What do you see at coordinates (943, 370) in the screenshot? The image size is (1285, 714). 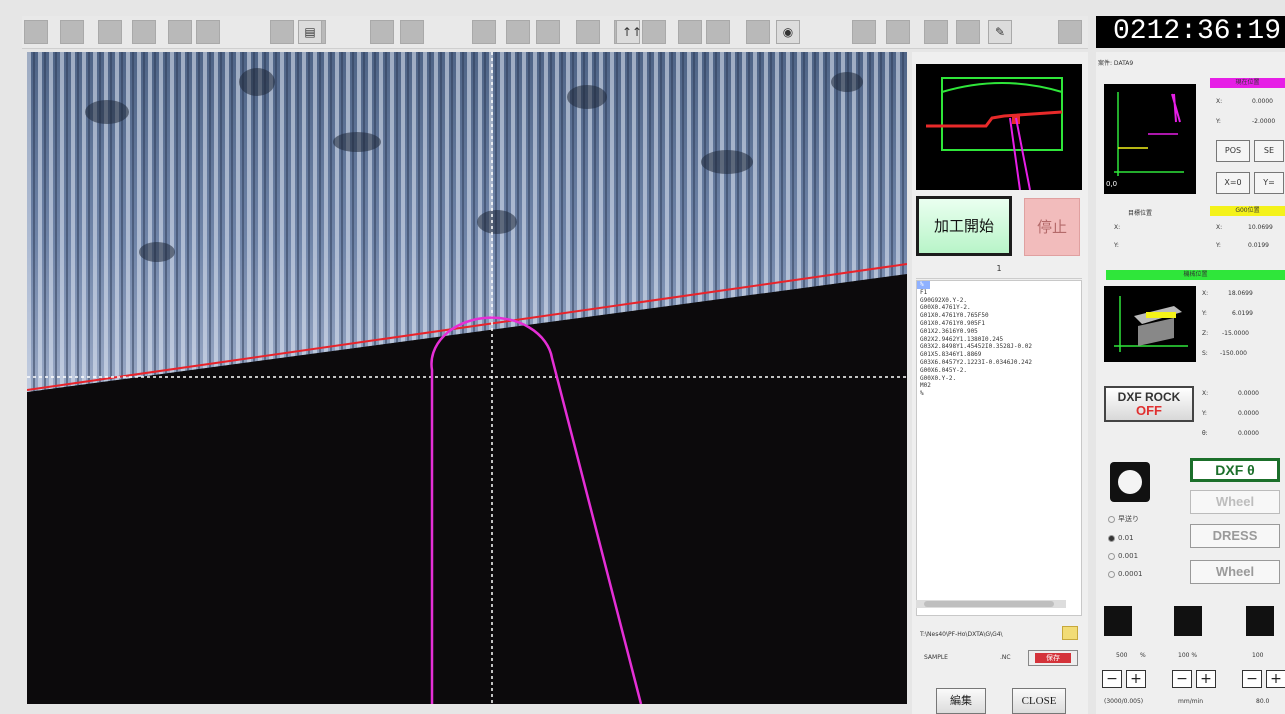 I see `code-line: G00X6.045Y-2.` at bounding box center [943, 370].